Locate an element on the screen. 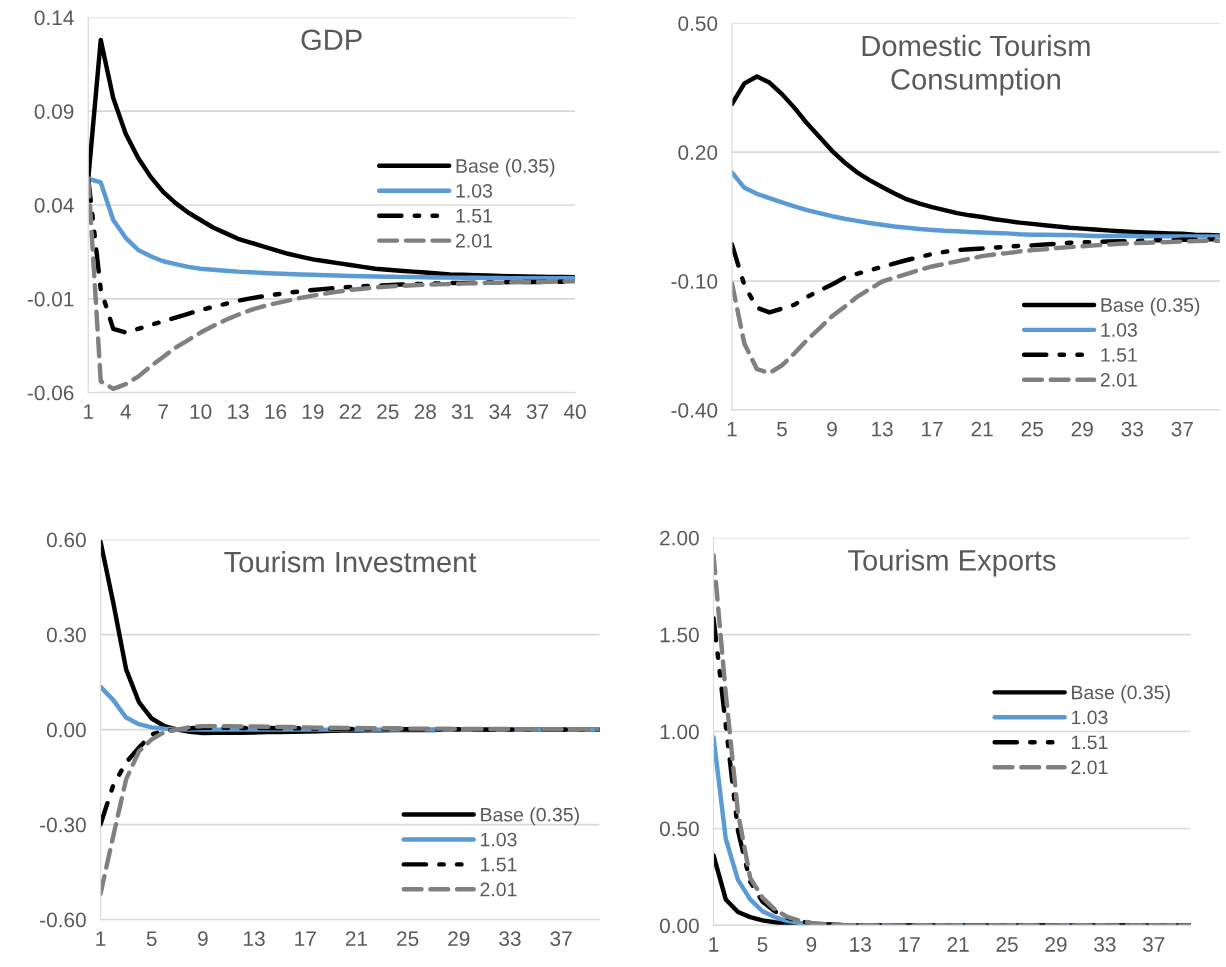  chart-title: GDP is located at coordinates (331, 40).